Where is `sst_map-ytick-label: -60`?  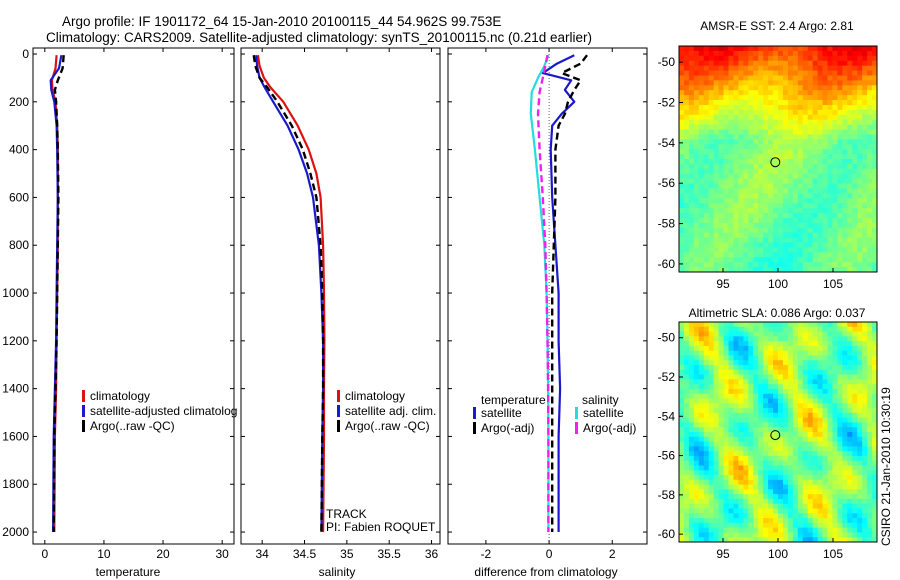
sst_map-ytick-label: -60 is located at coordinates (667, 264).